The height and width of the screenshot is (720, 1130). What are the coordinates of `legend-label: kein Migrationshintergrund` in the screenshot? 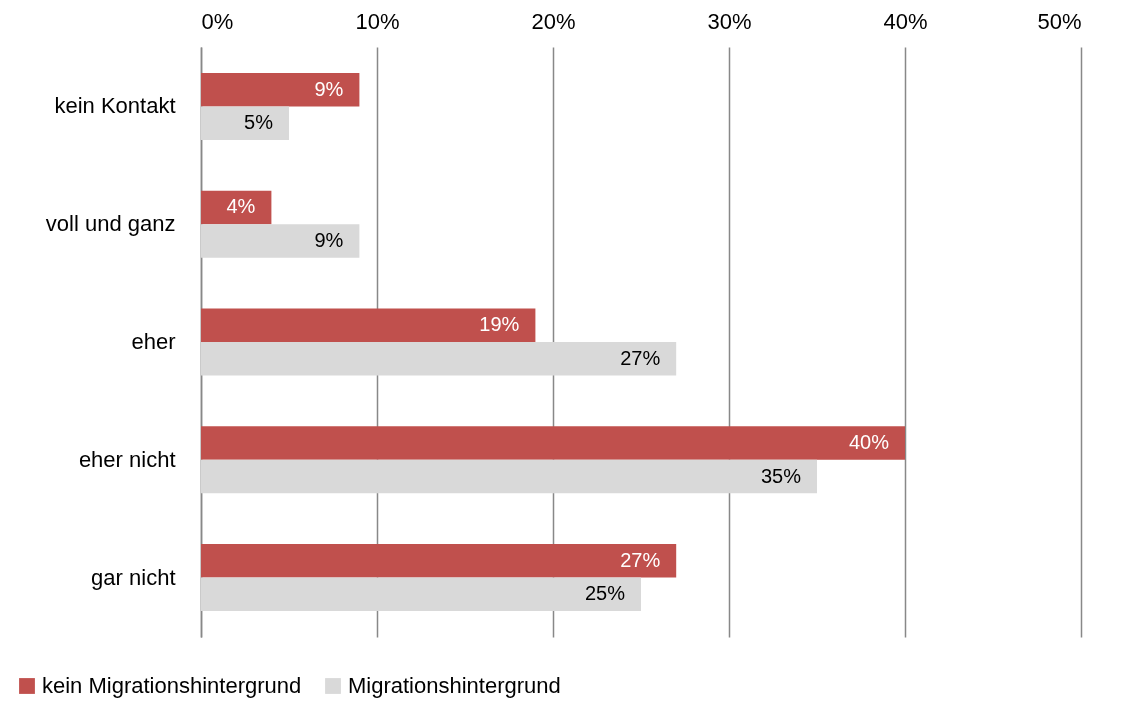 It's located at (172, 685).